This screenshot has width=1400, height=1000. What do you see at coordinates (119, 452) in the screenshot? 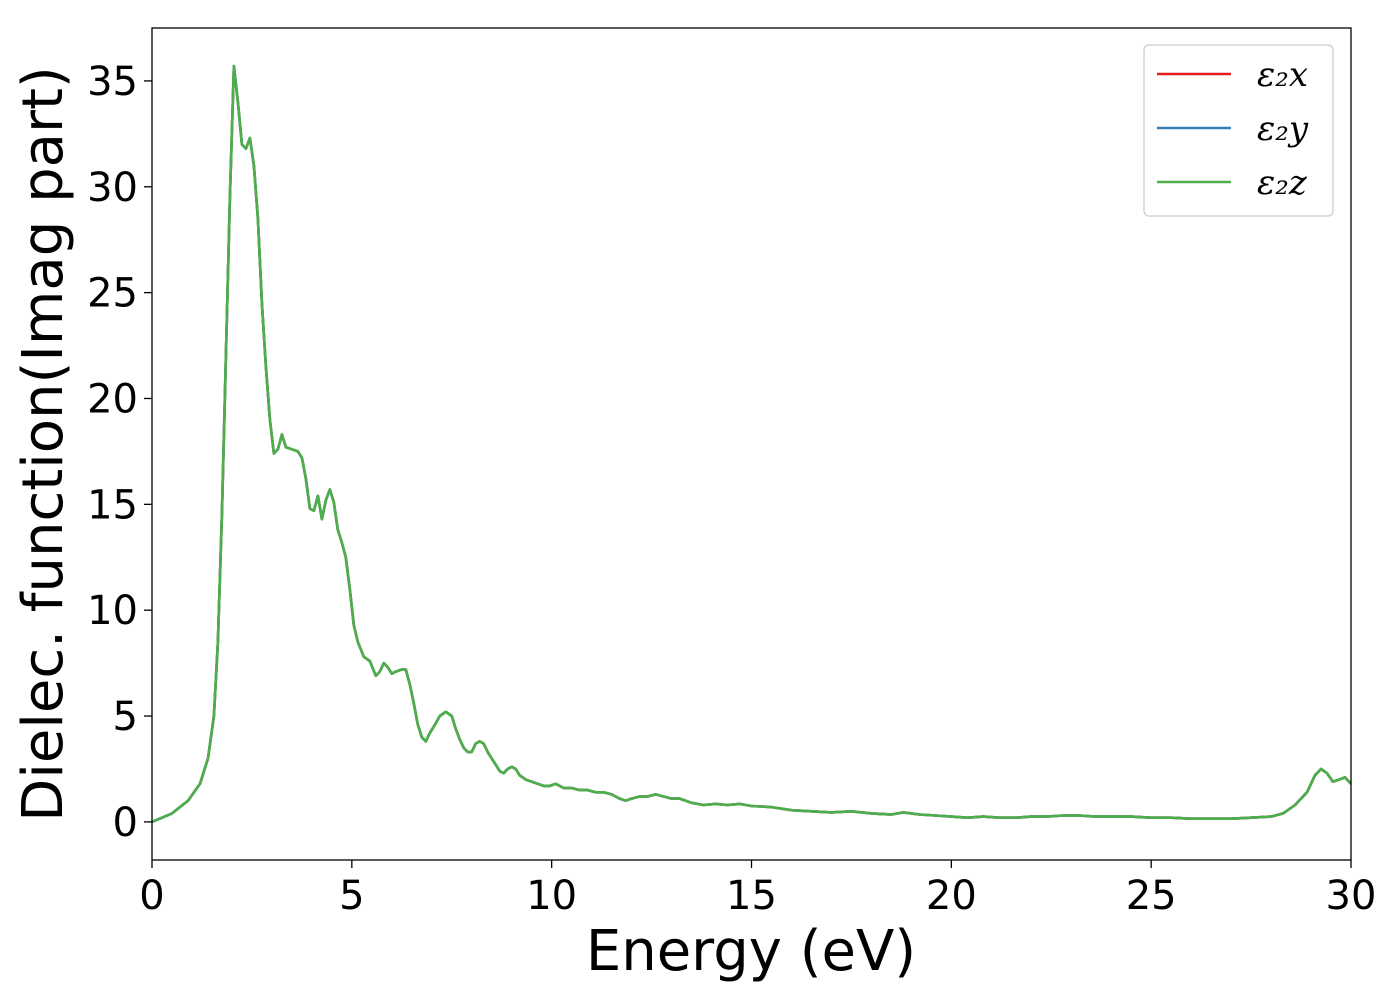
I see `y-axis-ticks: 0 5 10 15 20 25 30 35` at bounding box center [119, 452].